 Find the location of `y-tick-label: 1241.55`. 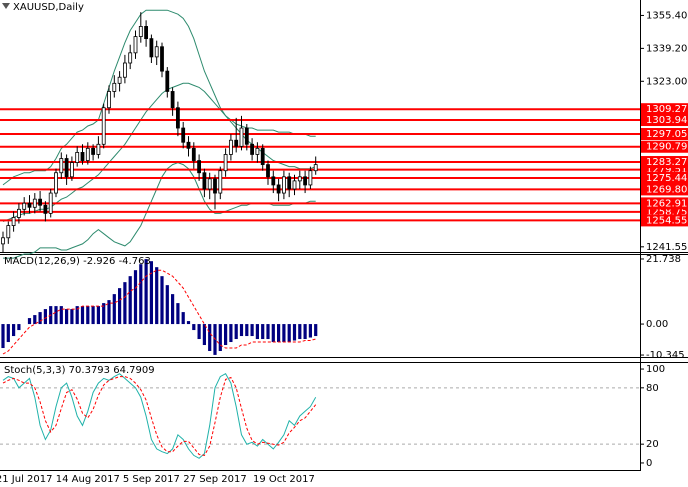

y-tick-label: 1241.55 is located at coordinates (666, 247).